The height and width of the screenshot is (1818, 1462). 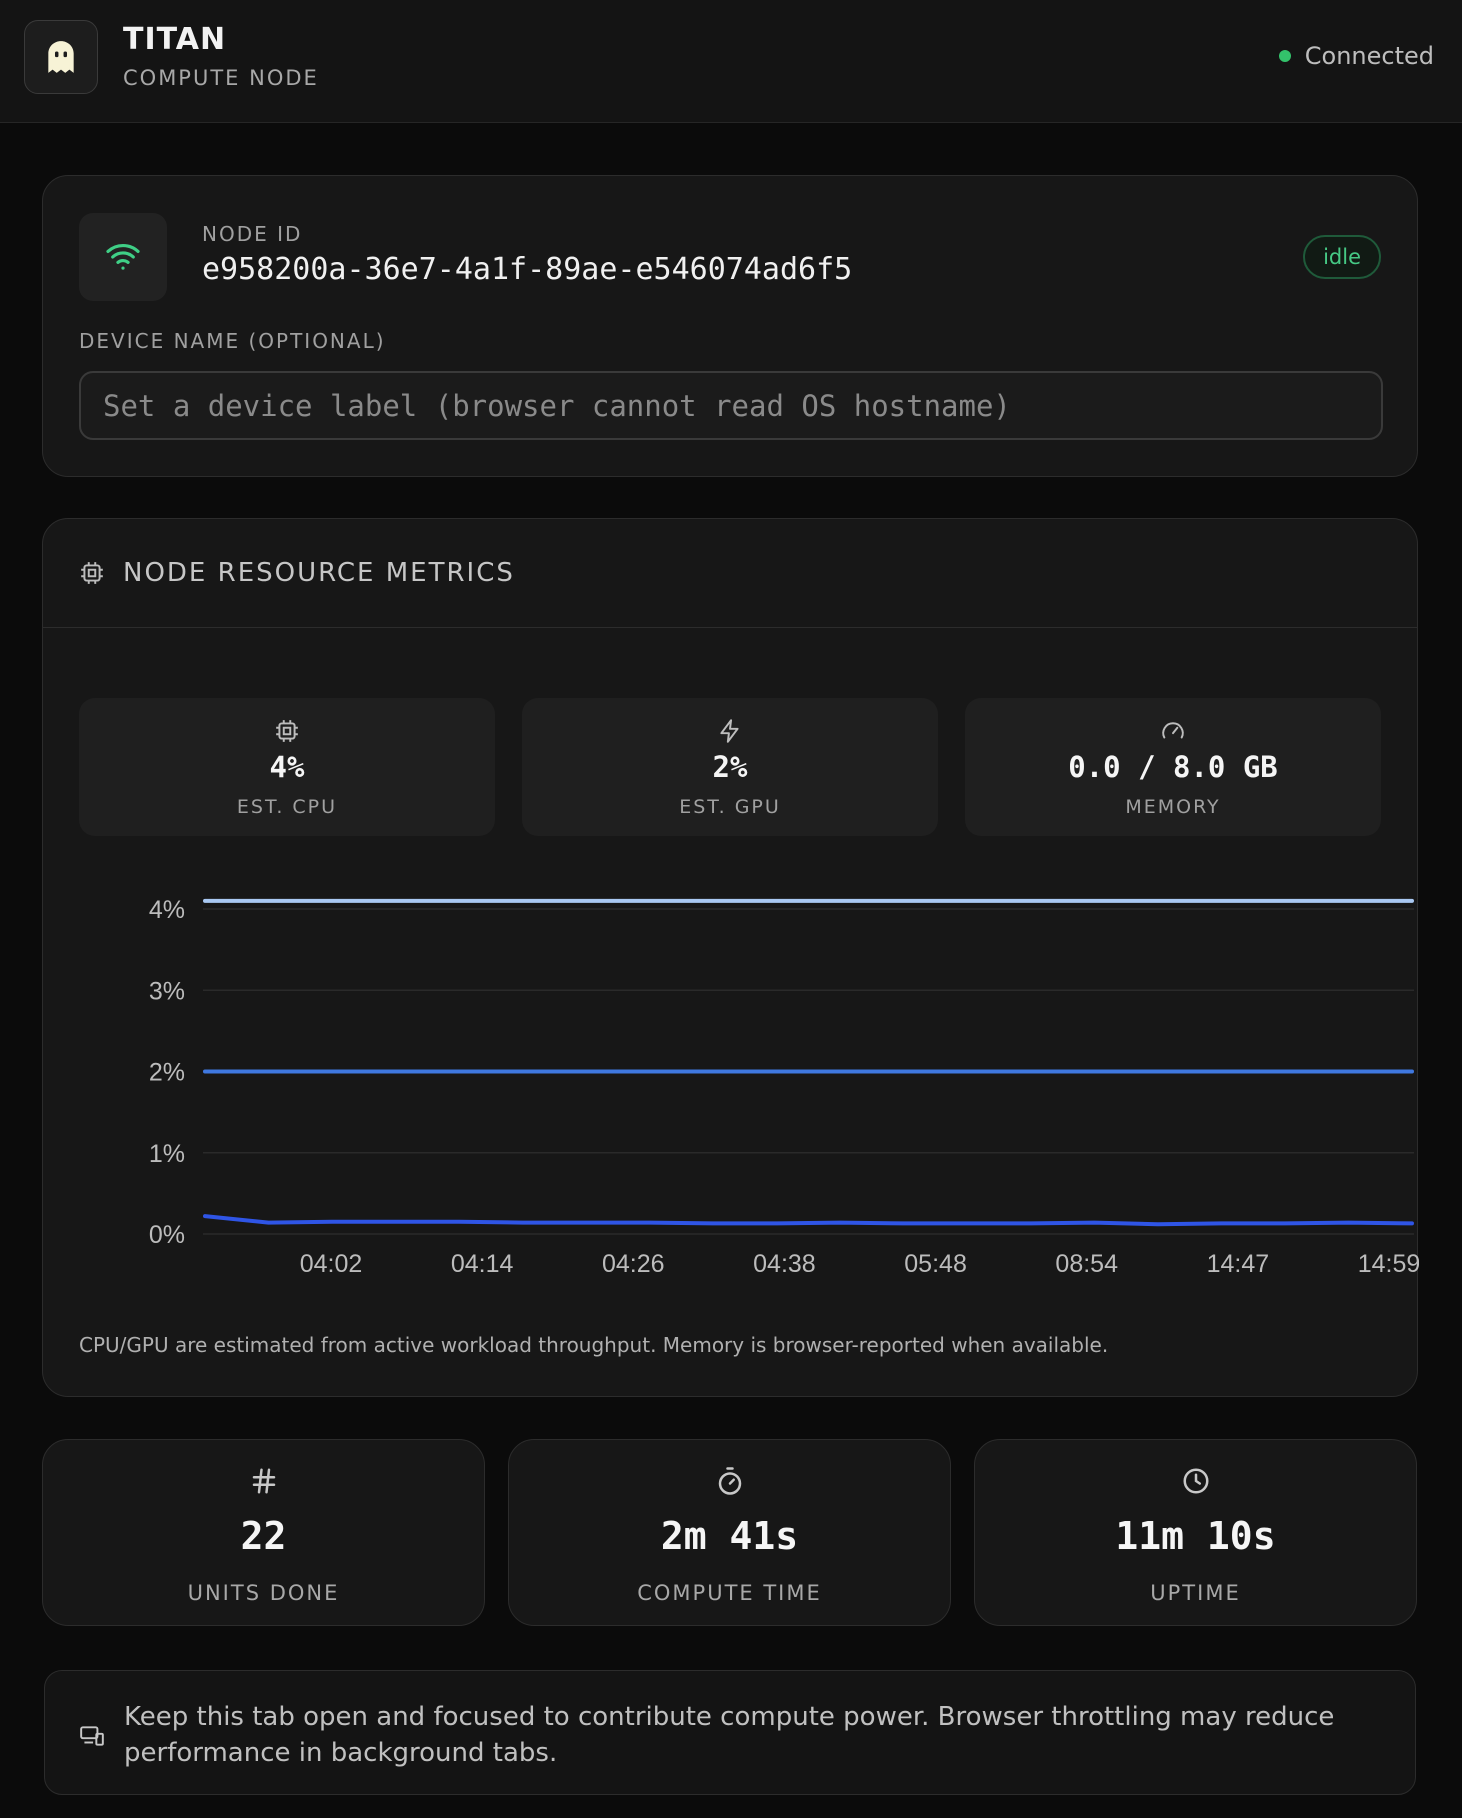 What do you see at coordinates (287, 807) in the screenshot?
I see `cpu-label: EST. CPU` at bounding box center [287, 807].